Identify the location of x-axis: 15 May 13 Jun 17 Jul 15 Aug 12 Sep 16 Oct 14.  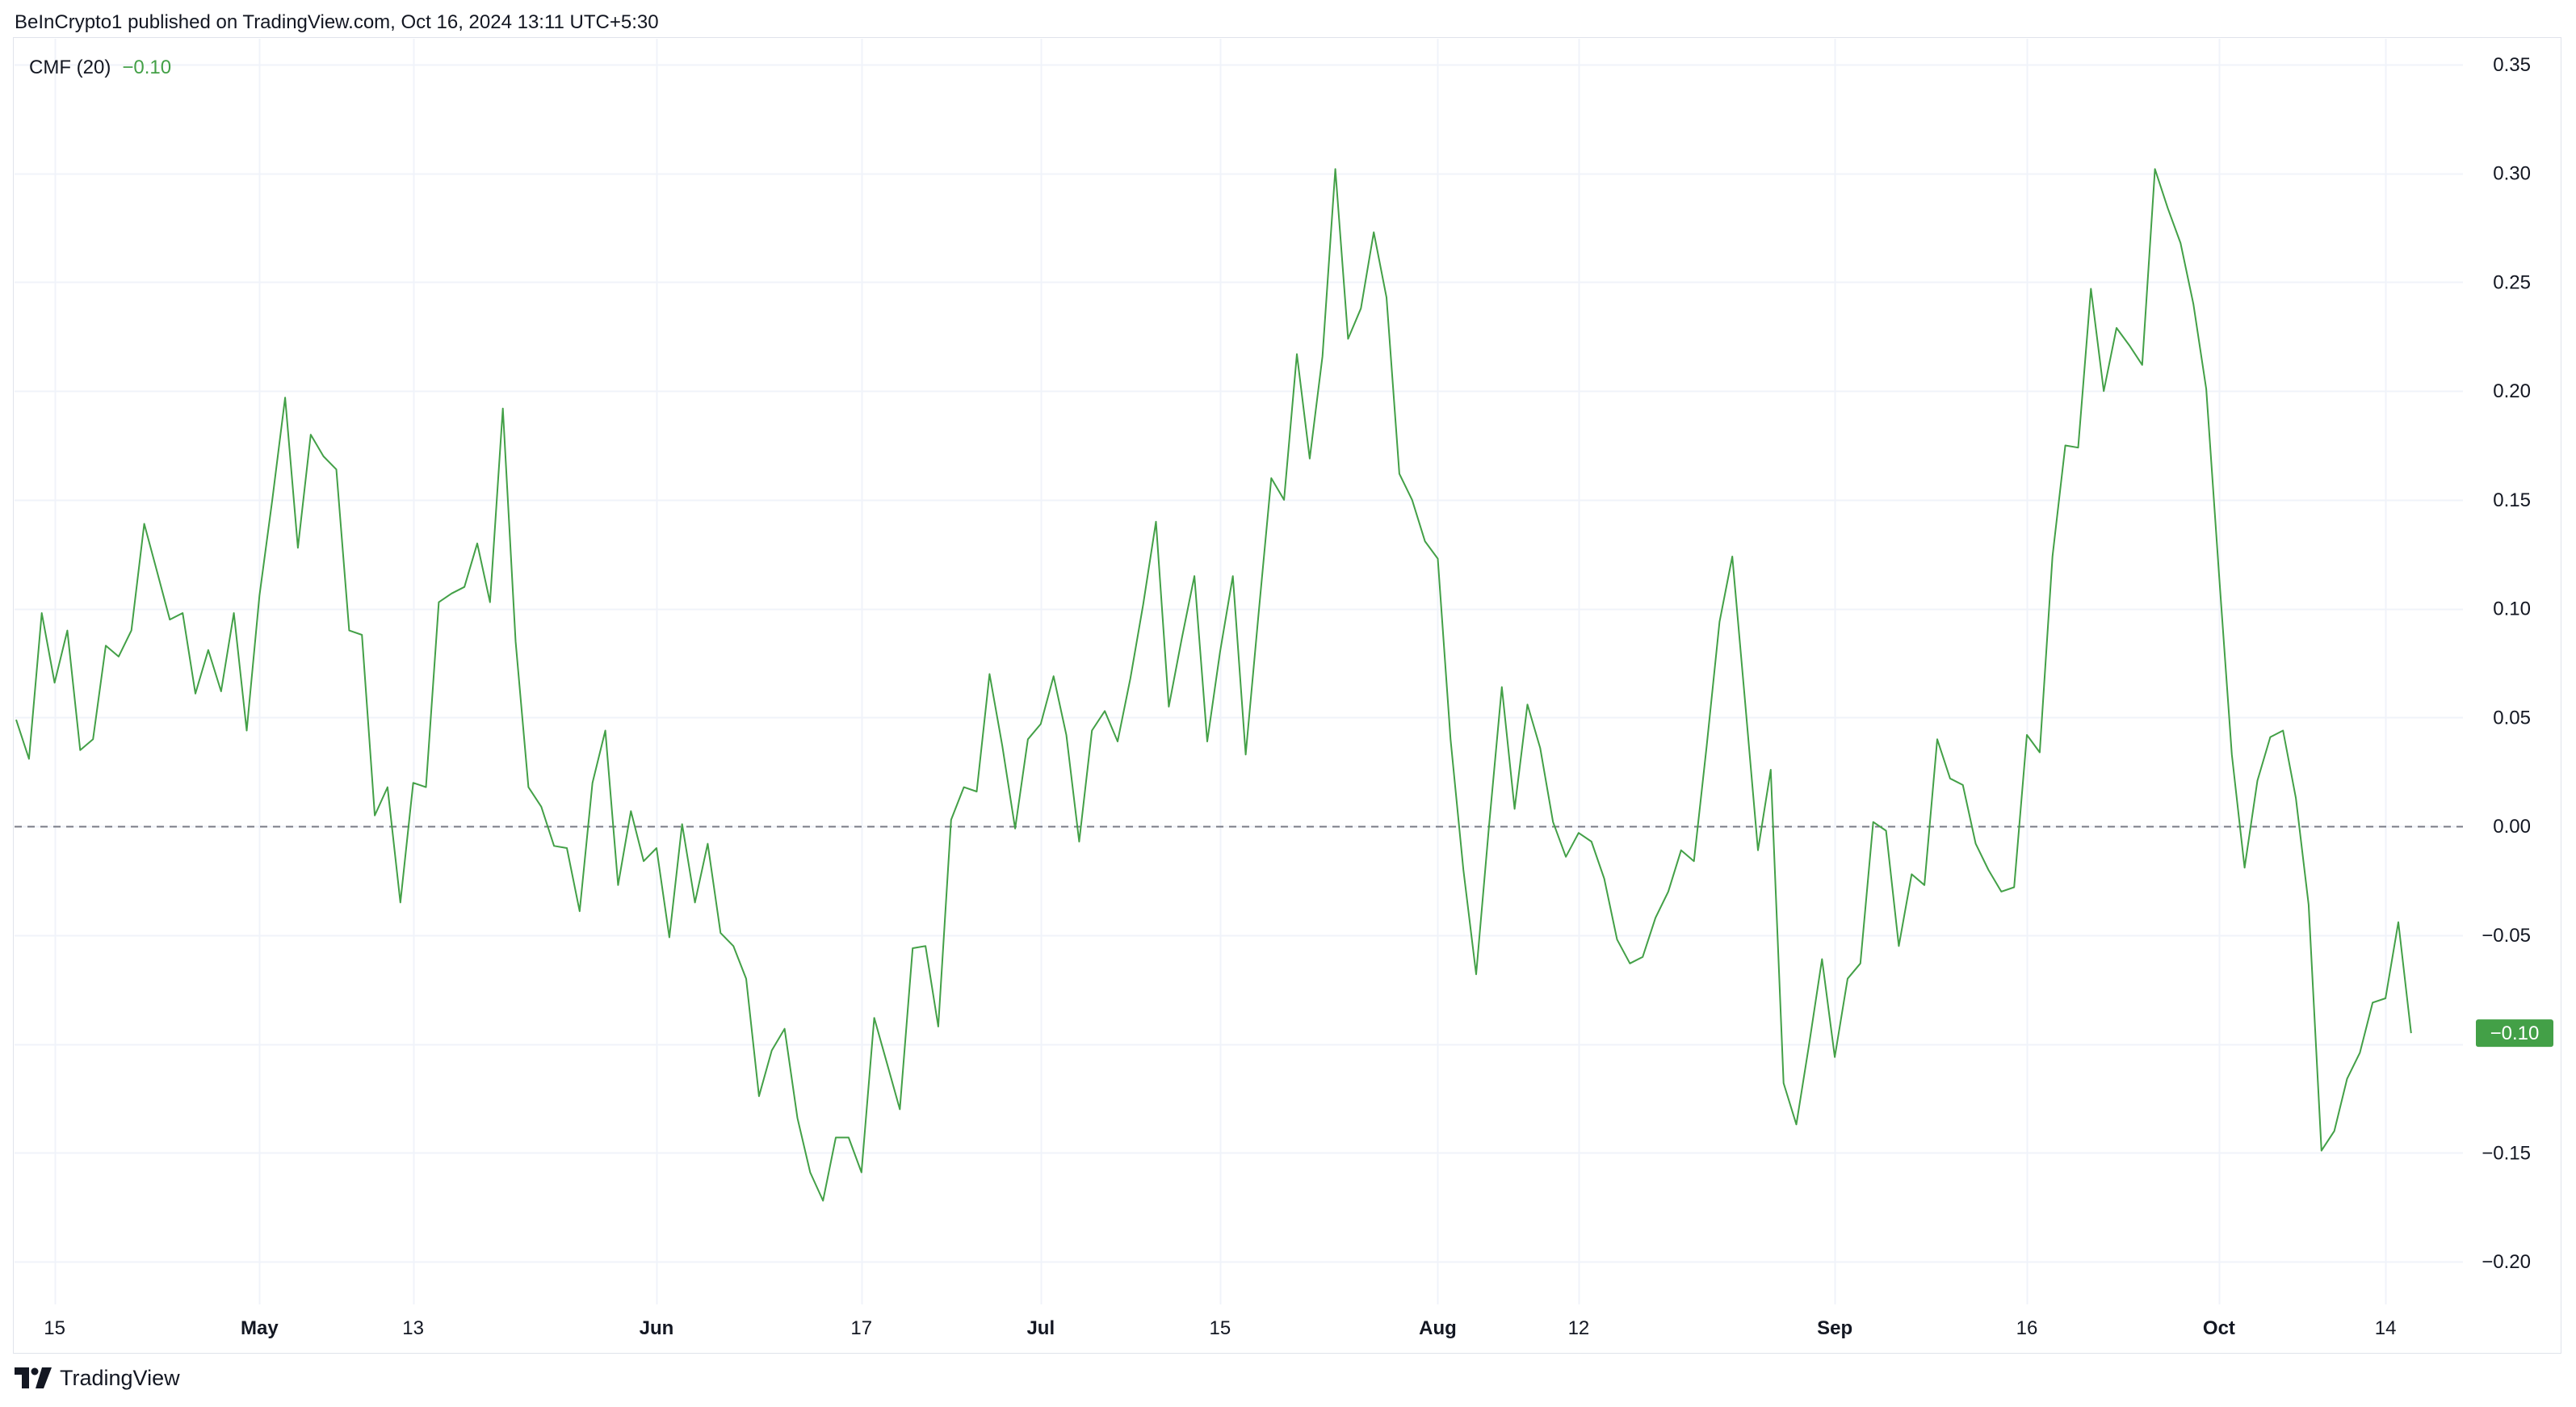
(1220, 1328).